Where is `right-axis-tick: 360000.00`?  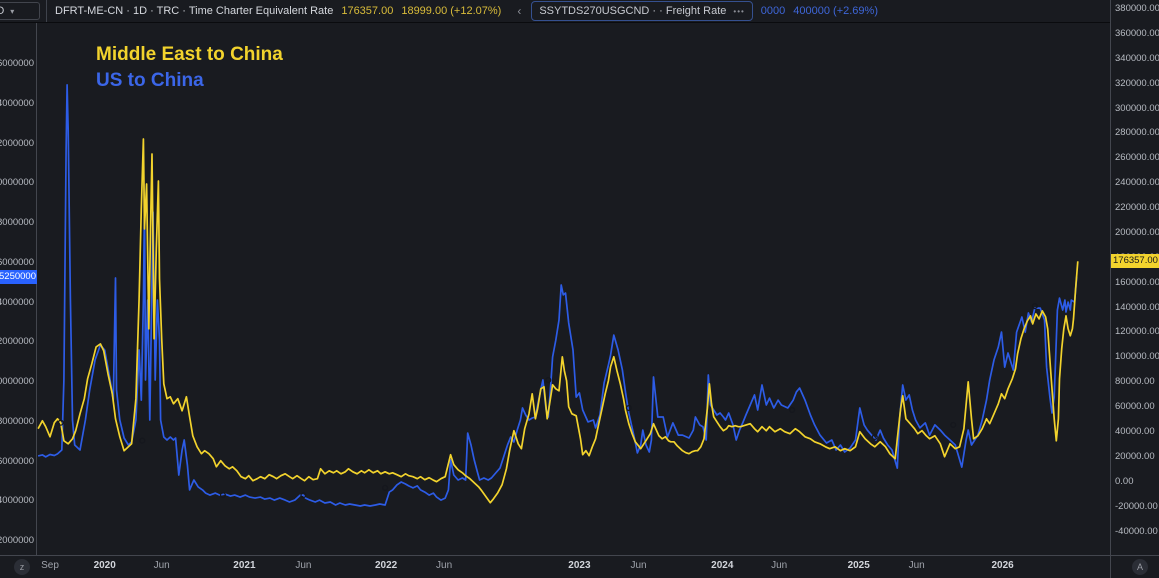
right-axis-tick: 360000.00 is located at coordinates (1137, 33).